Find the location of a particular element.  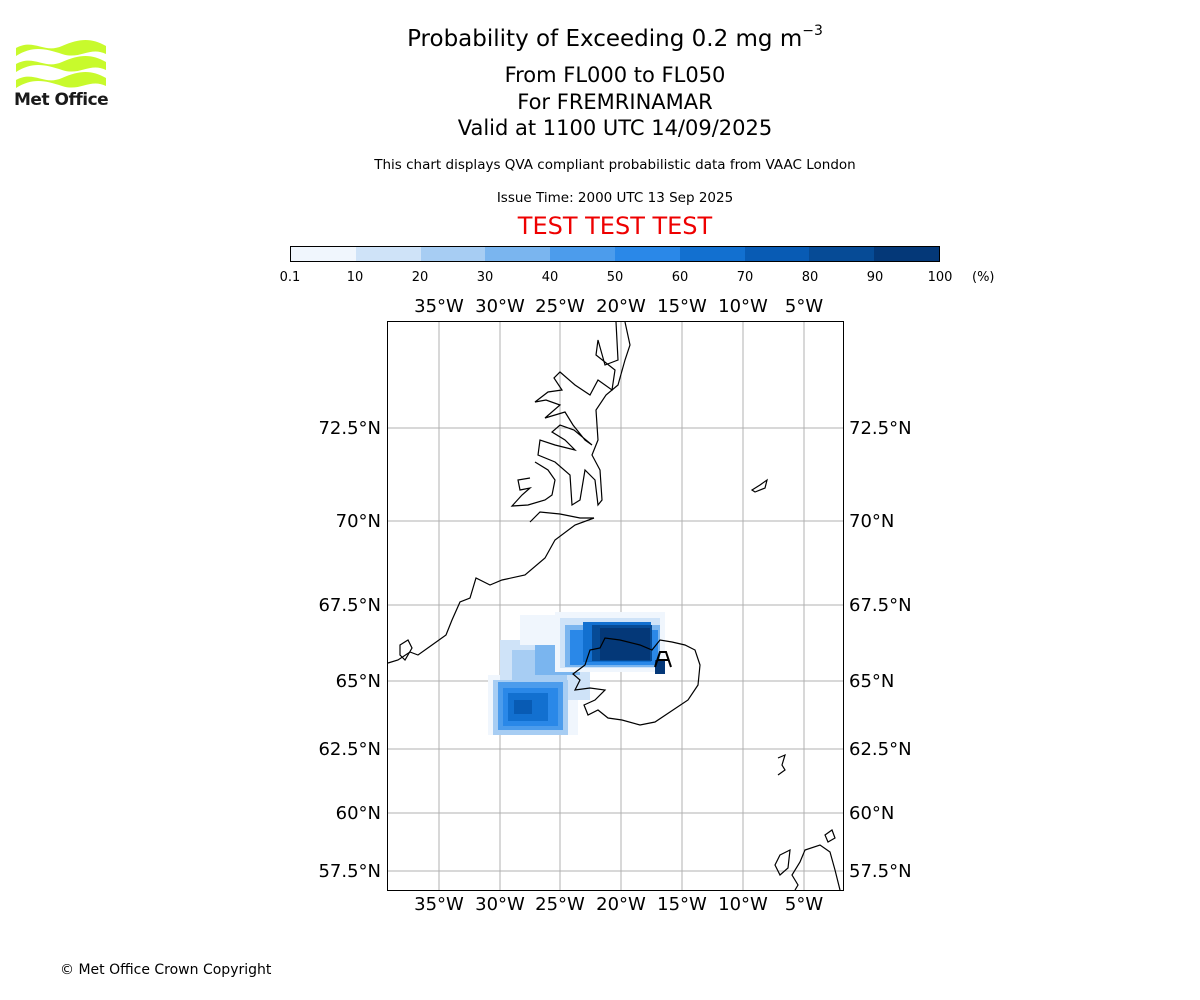

colorbar-tick-label: 100 is located at coordinates (940, 277).